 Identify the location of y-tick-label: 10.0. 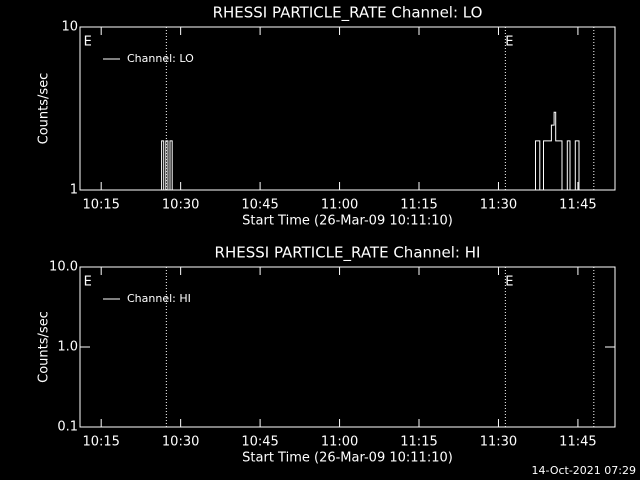
(63, 267).